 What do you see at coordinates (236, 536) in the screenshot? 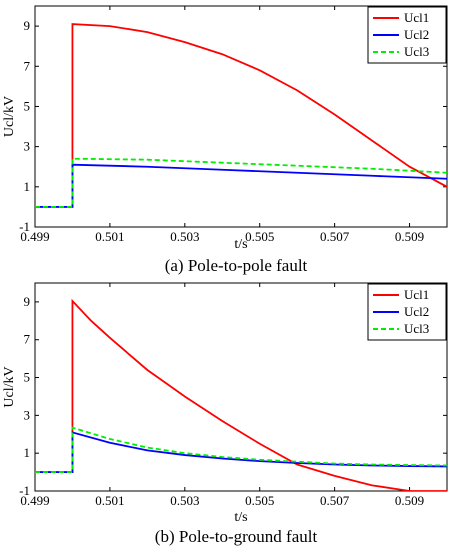
I see `figure-caption: (b) Pole-to-ground fault` at bounding box center [236, 536].